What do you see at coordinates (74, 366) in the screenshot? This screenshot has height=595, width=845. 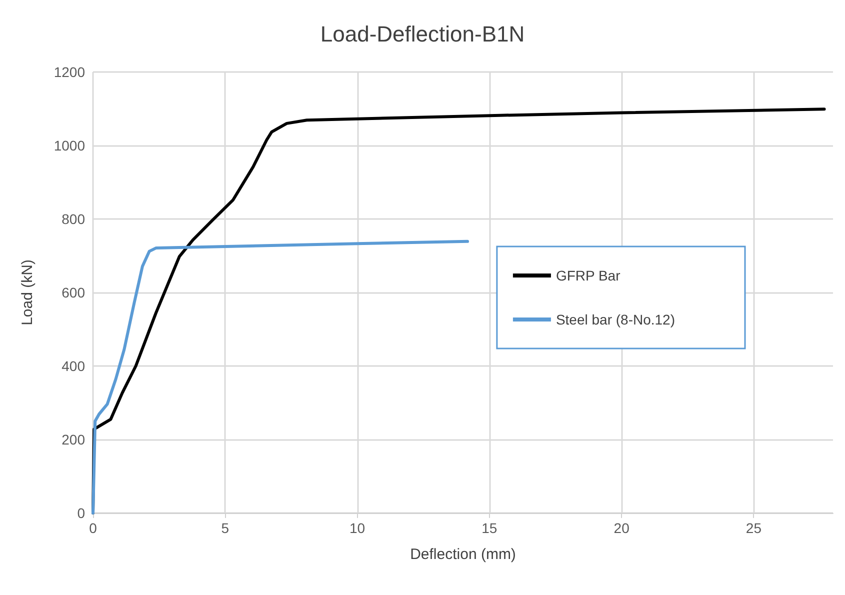 I see `y-tick-label: 400` at bounding box center [74, 366].